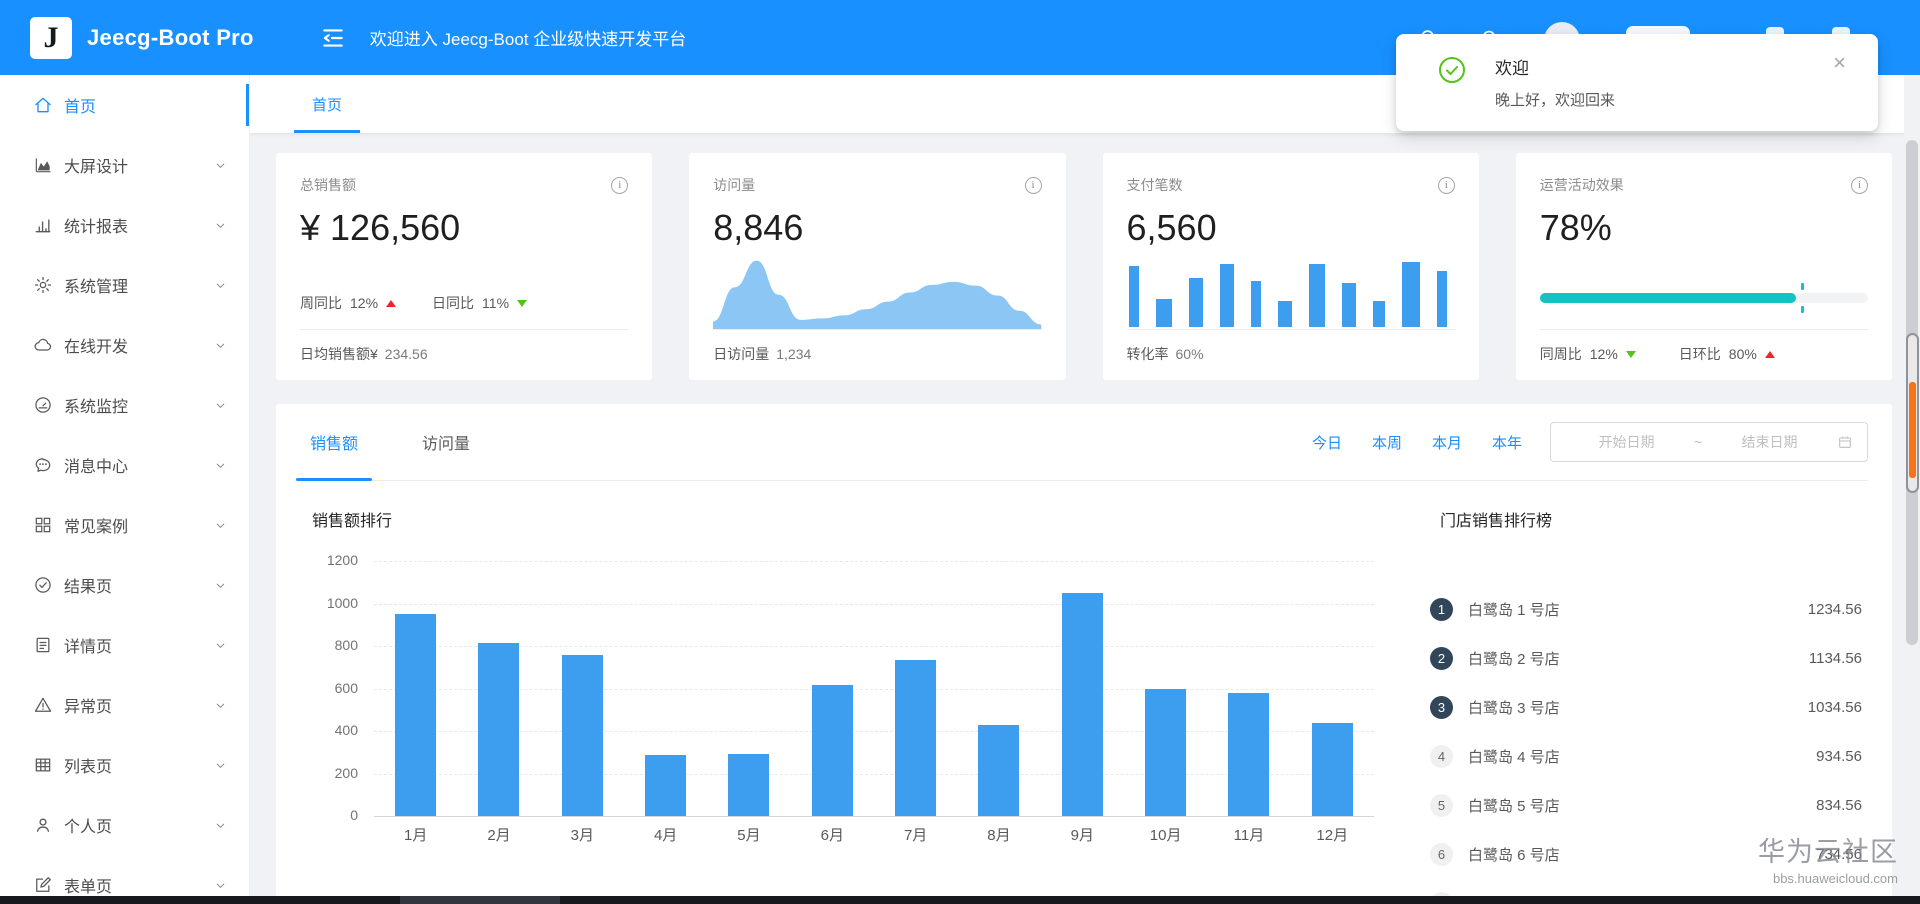 This screenshot has height=904, width=1920. Describe the element at coordinates (1165, 835) in the screenshot. I see `x-axis-label: 10月` at that location.